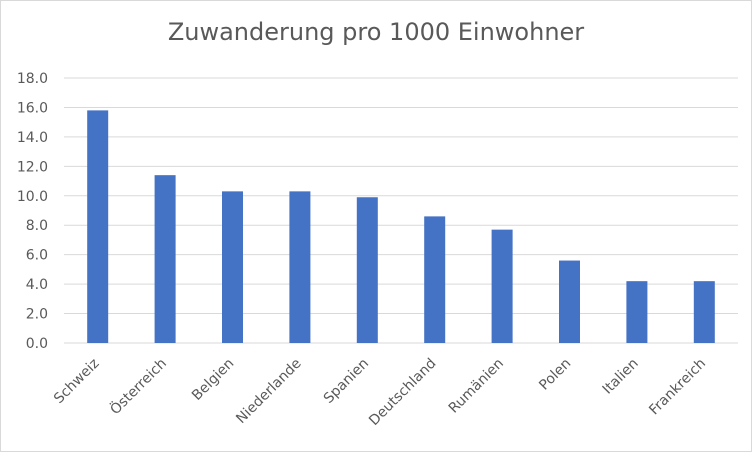 Image resolution: width=752 pixels, height=452 pixels. What do you see at coordinates (37, 344) in the screenshot?
I see `y-tick-label: 0.0` at bounding box center [37, 344].